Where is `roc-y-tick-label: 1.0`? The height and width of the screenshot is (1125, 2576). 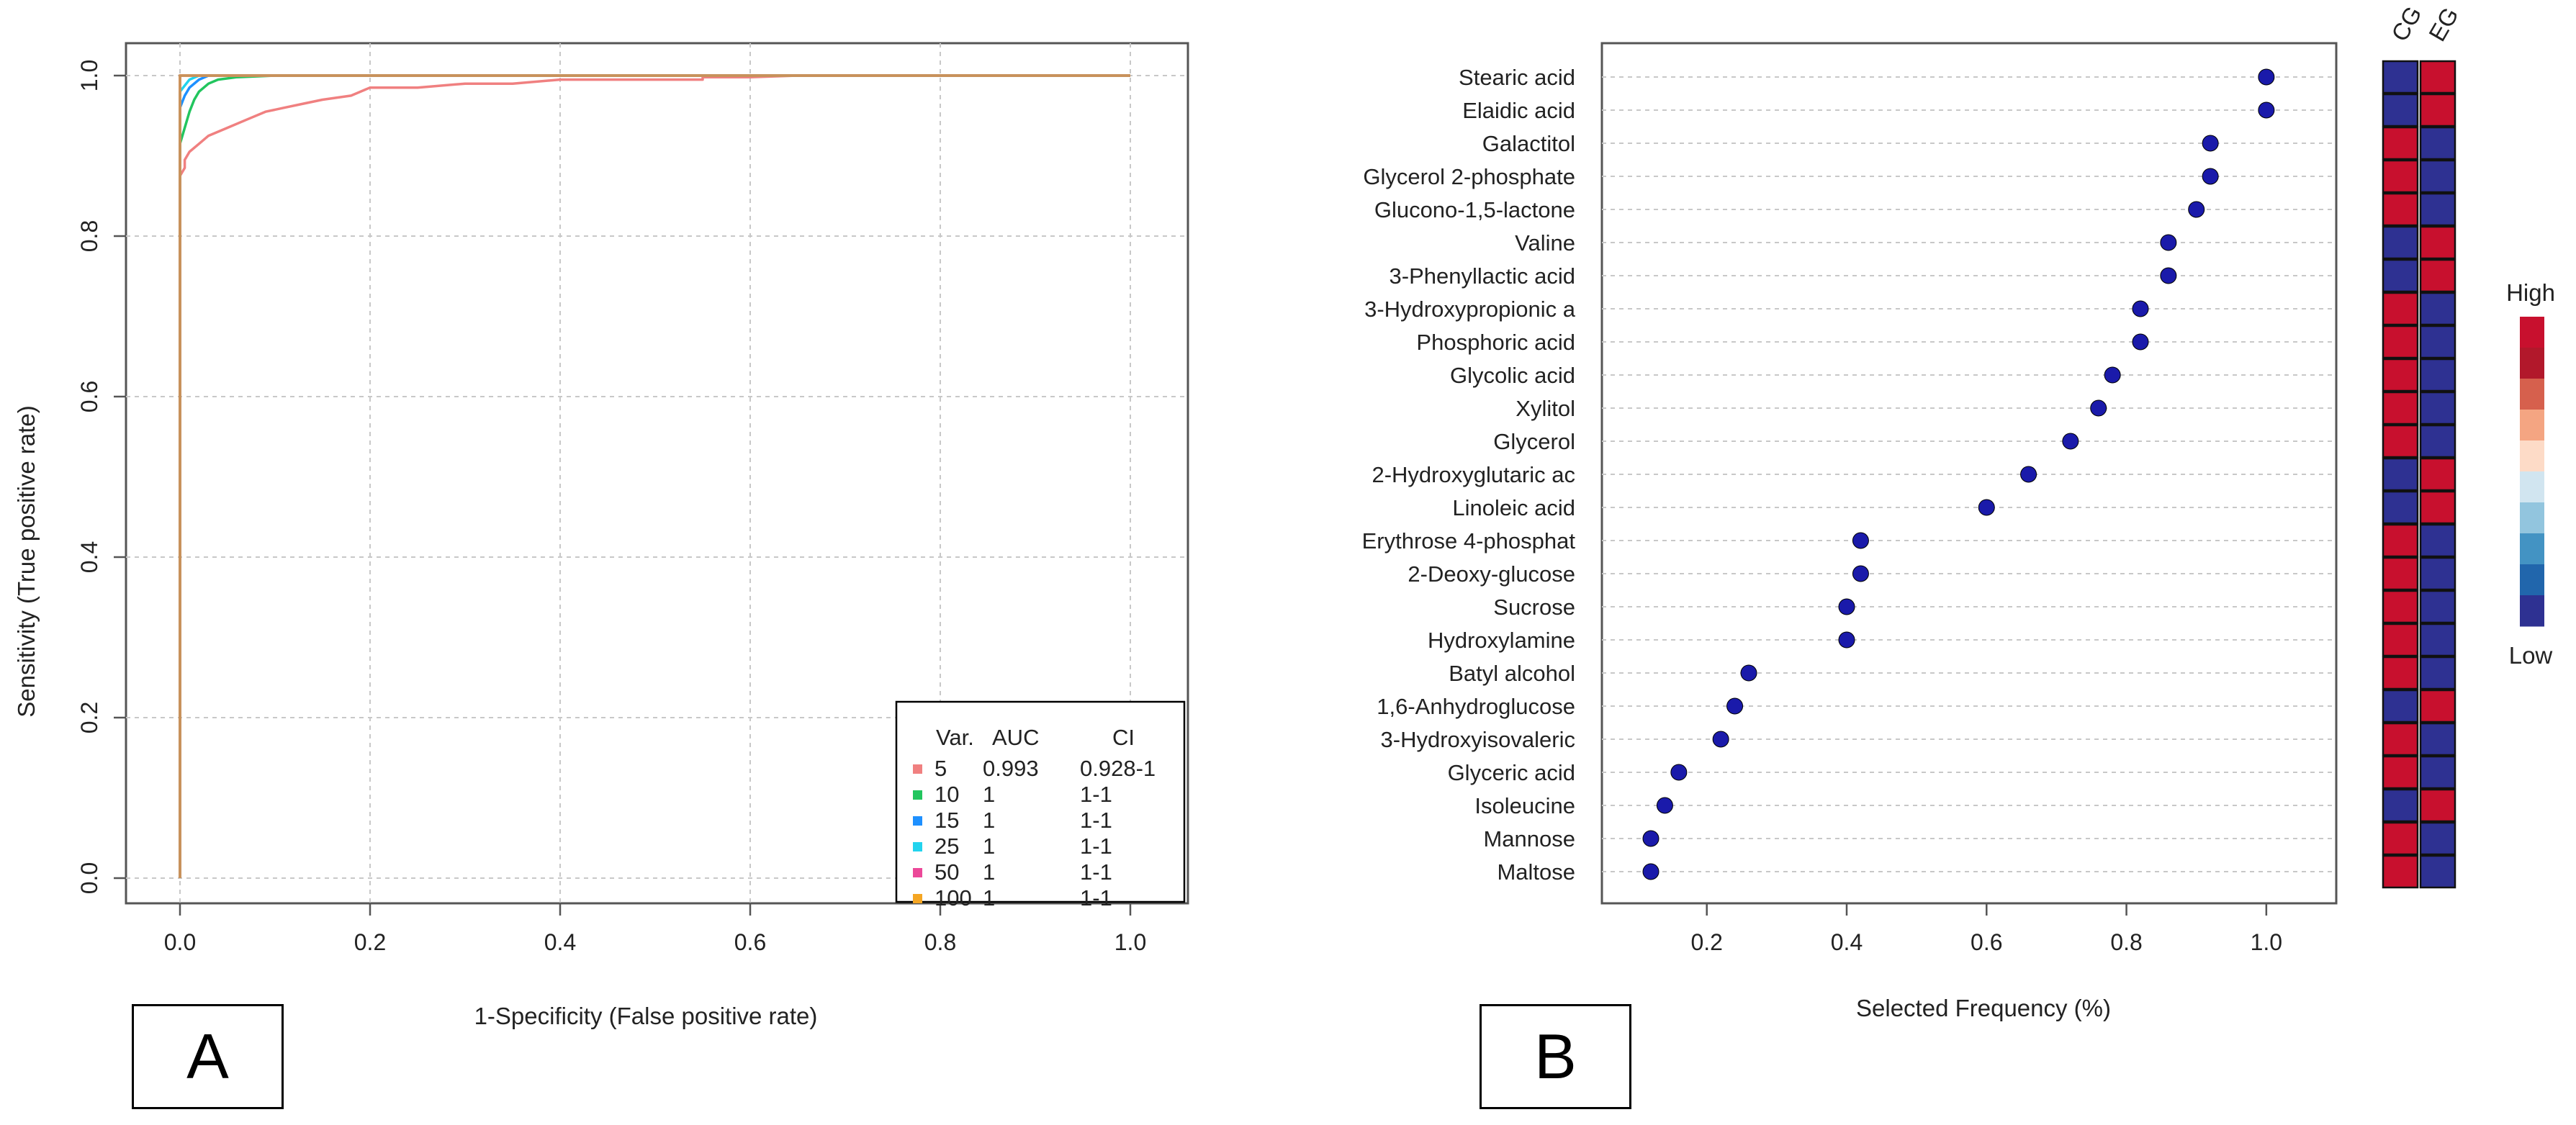 roc-y-tick-label: 1.0 is located at coordinates (89, 75).